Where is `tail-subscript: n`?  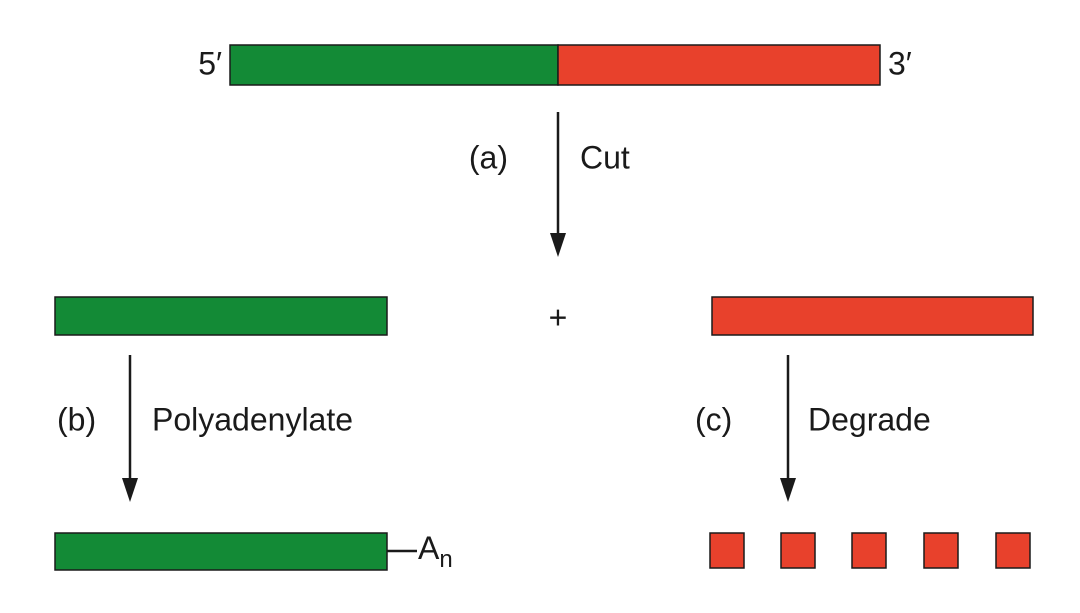 tail-subscript: n is located at coordinates (445, 559).